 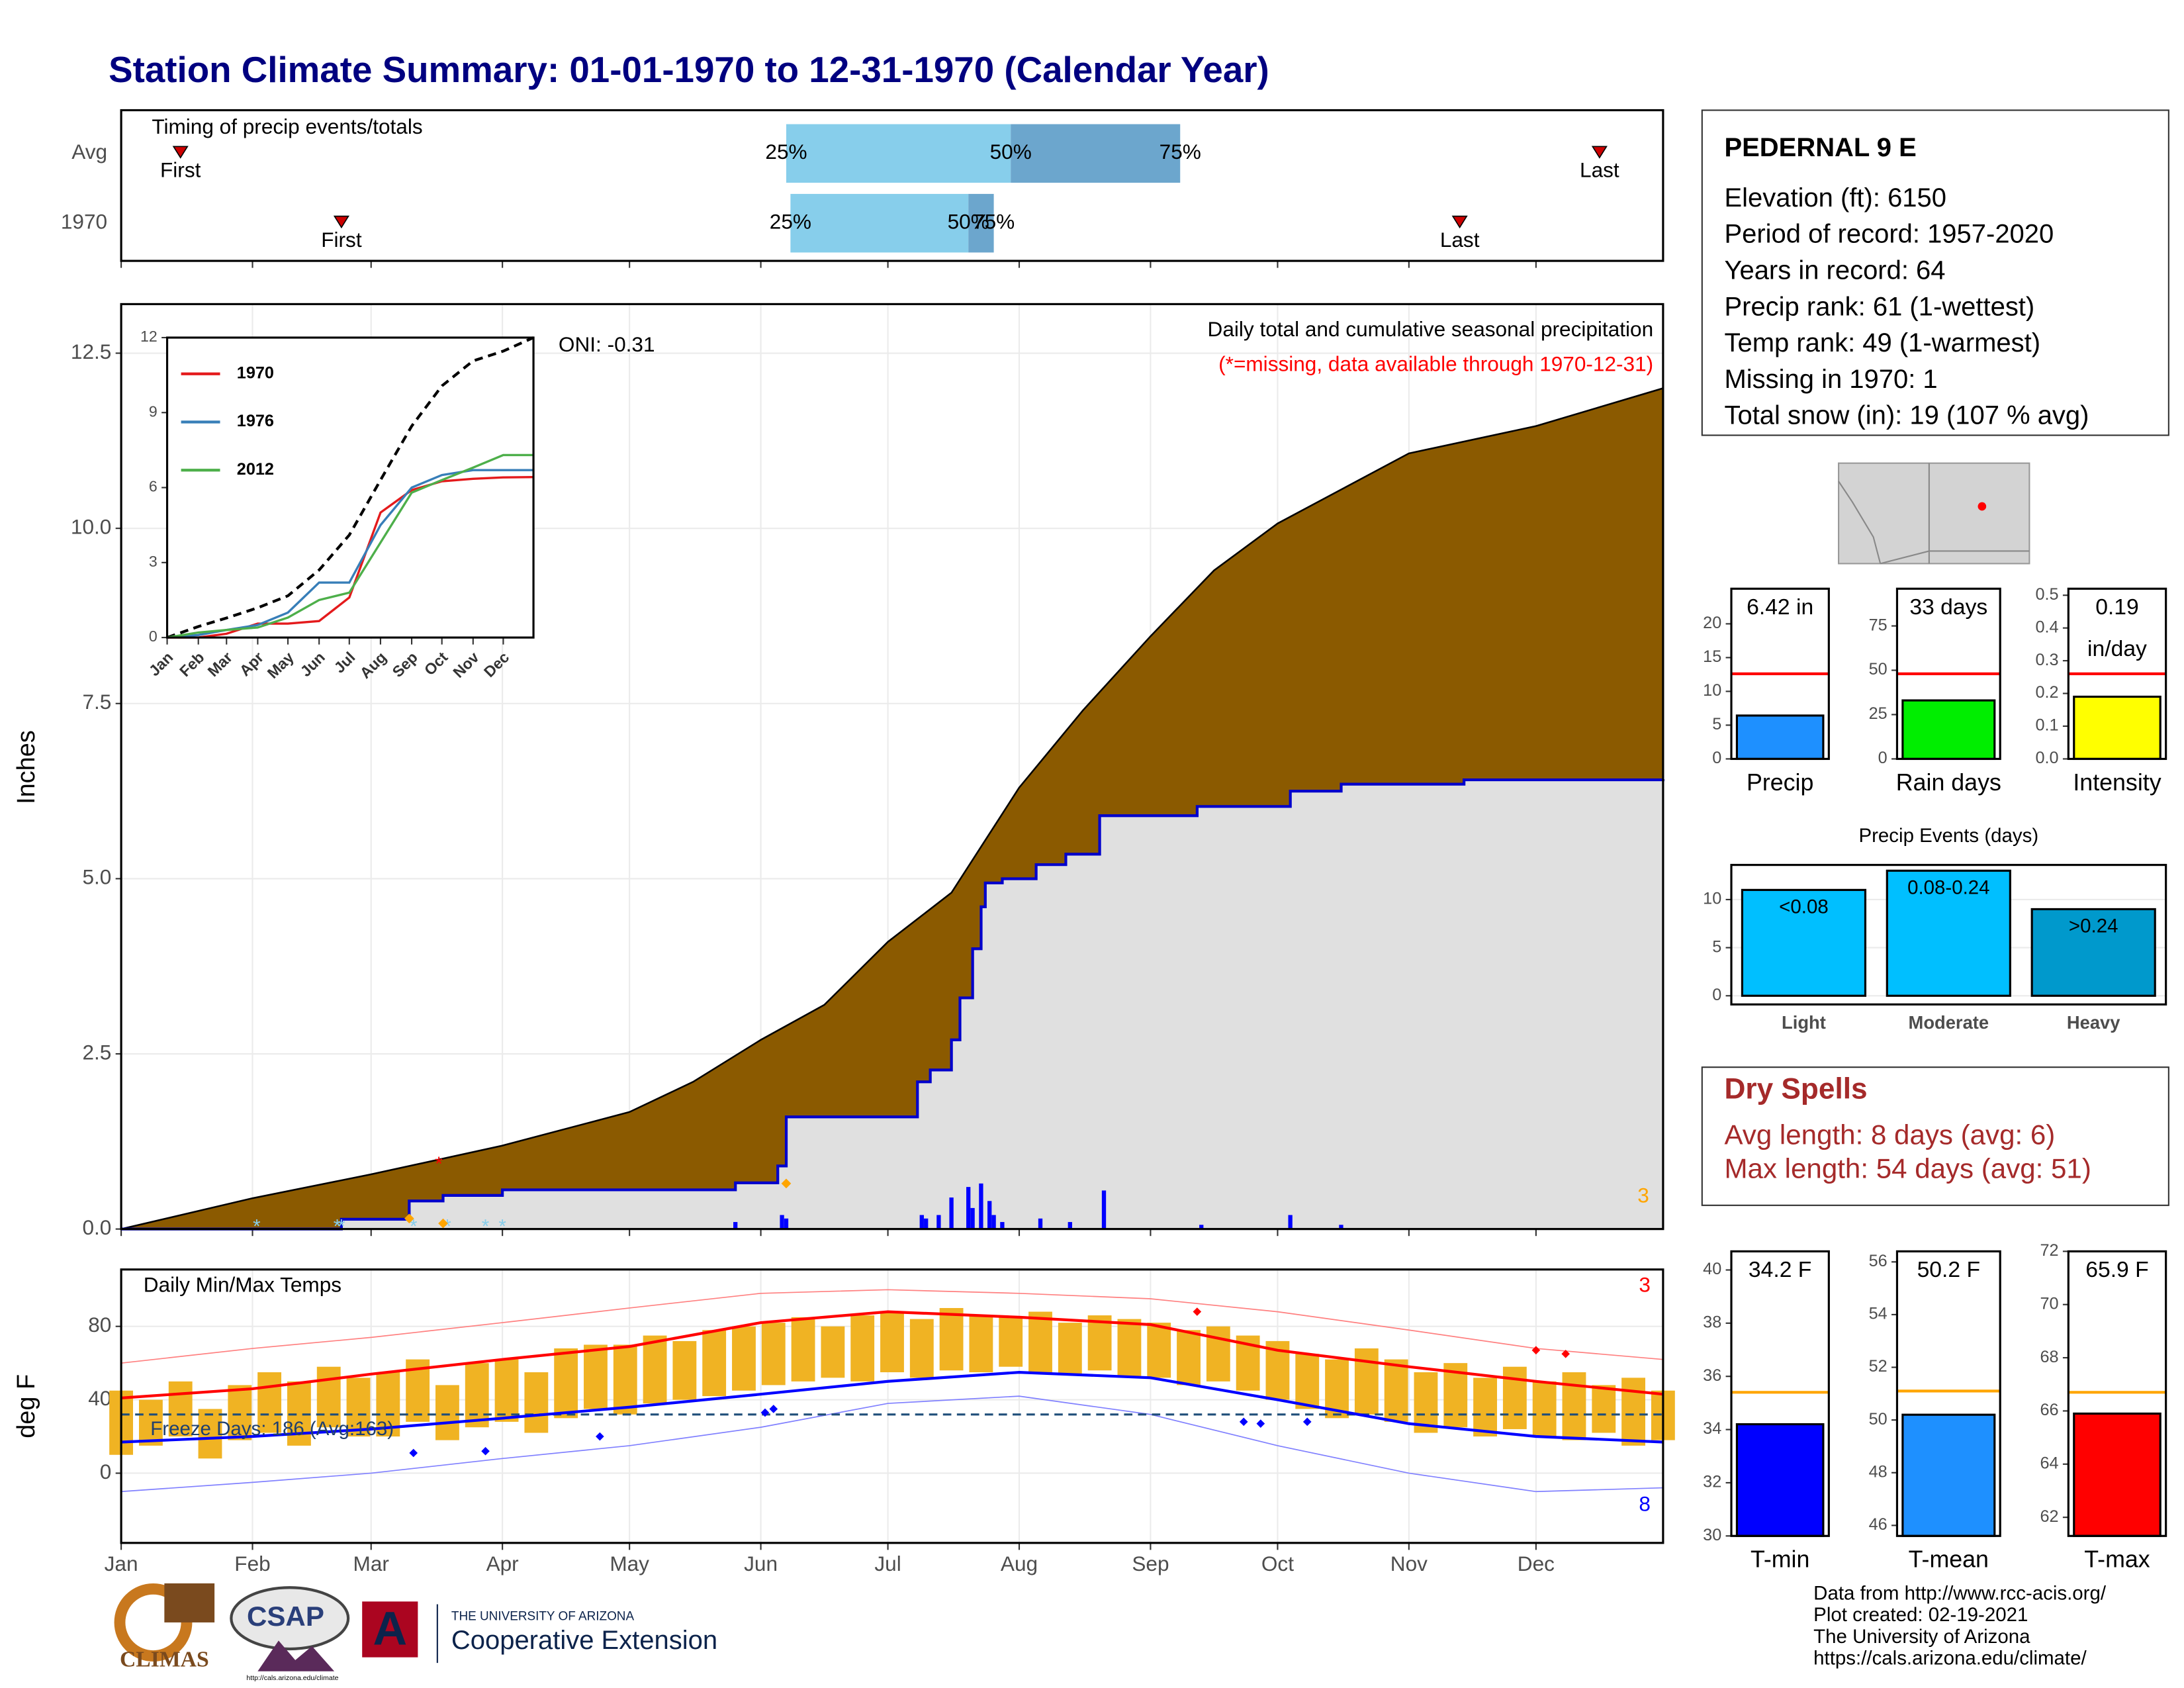 I want to click on temperature-line, so click(x=892, y=1444).